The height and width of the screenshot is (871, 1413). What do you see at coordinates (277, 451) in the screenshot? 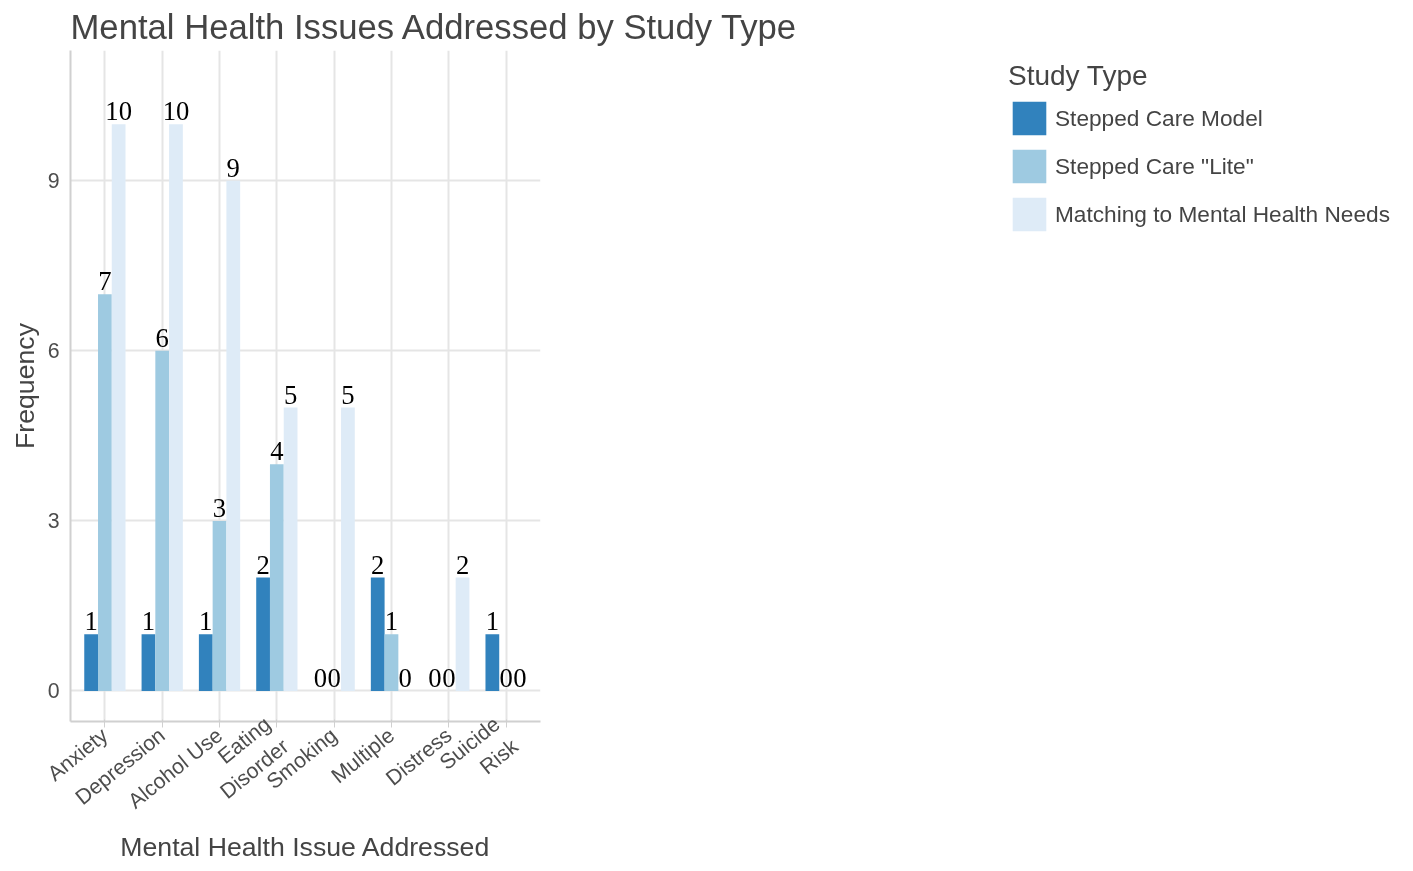
I see `data-label: 4` at bounding box center [277, 451].